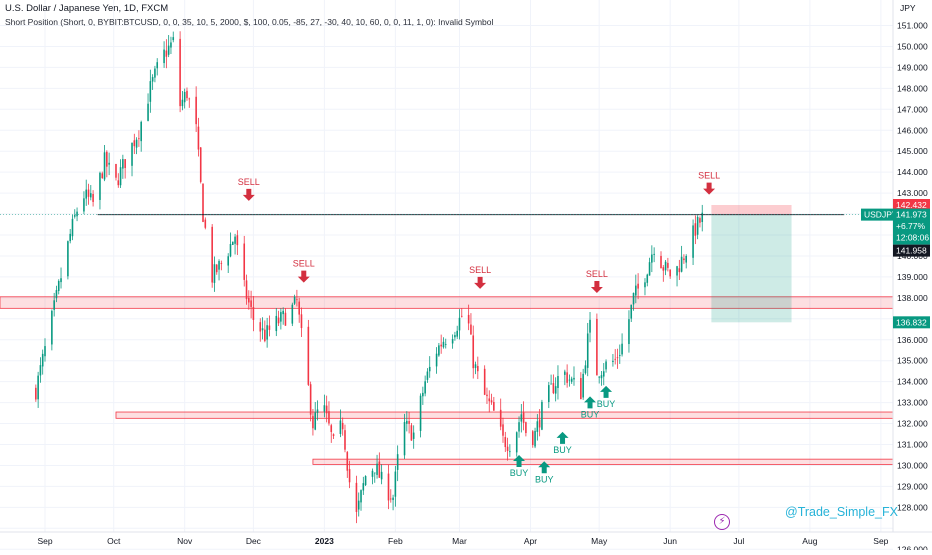 Image resolution: width=932 pixels, height=555 pixels. I want to click on y-tick-label: 150.000, so click(912, 46).